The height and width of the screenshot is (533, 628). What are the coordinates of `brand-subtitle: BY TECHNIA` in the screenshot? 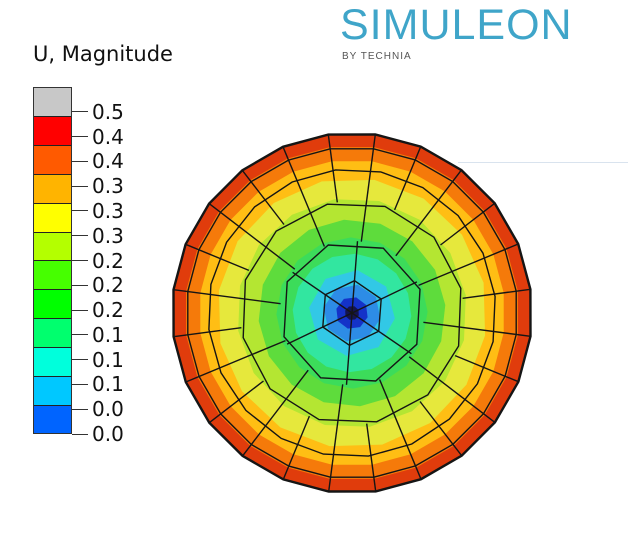 It's located at (377, 56).